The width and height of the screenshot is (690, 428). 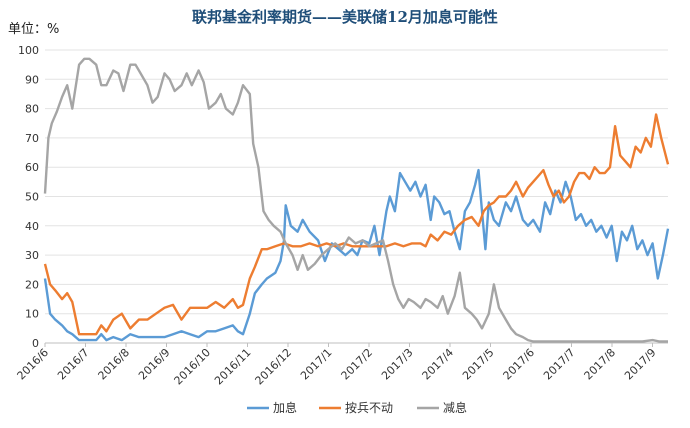 What do you see at coordinates (73, 364) in the screenshot?
I see `x-tick-label: 2016/7` at bounding box center [73, 364].